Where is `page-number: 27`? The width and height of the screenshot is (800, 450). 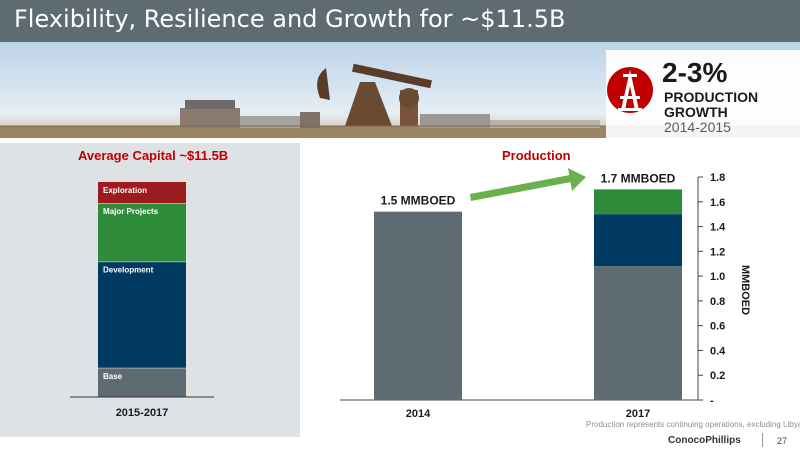 page-number: 27 is located at coordinates (782, 441).